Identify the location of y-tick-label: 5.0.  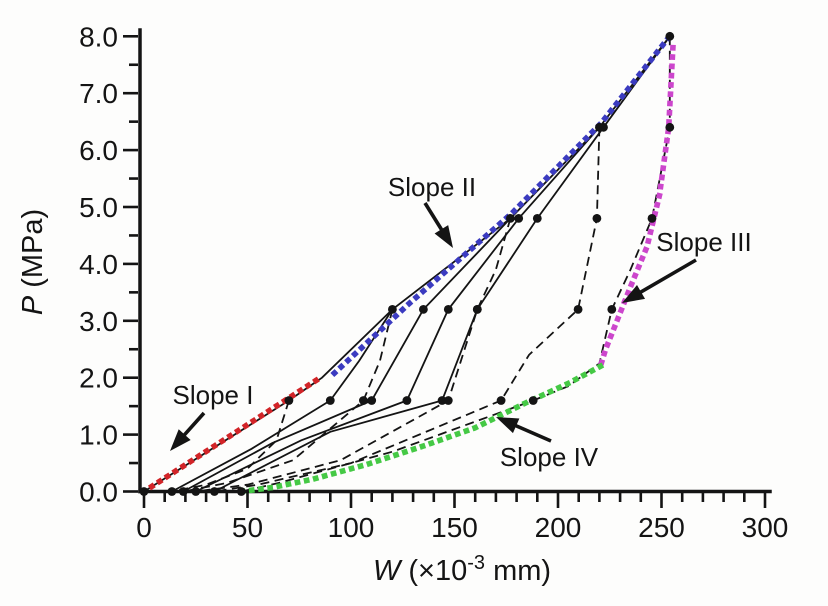
(98, 207).